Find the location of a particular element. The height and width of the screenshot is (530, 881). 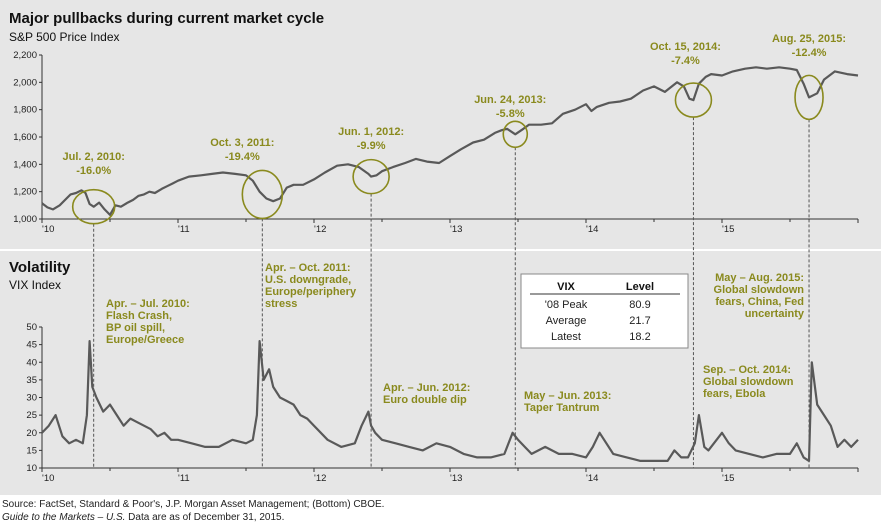

bottom-y-tick-label: 50 is located at coordinates (31, 327).